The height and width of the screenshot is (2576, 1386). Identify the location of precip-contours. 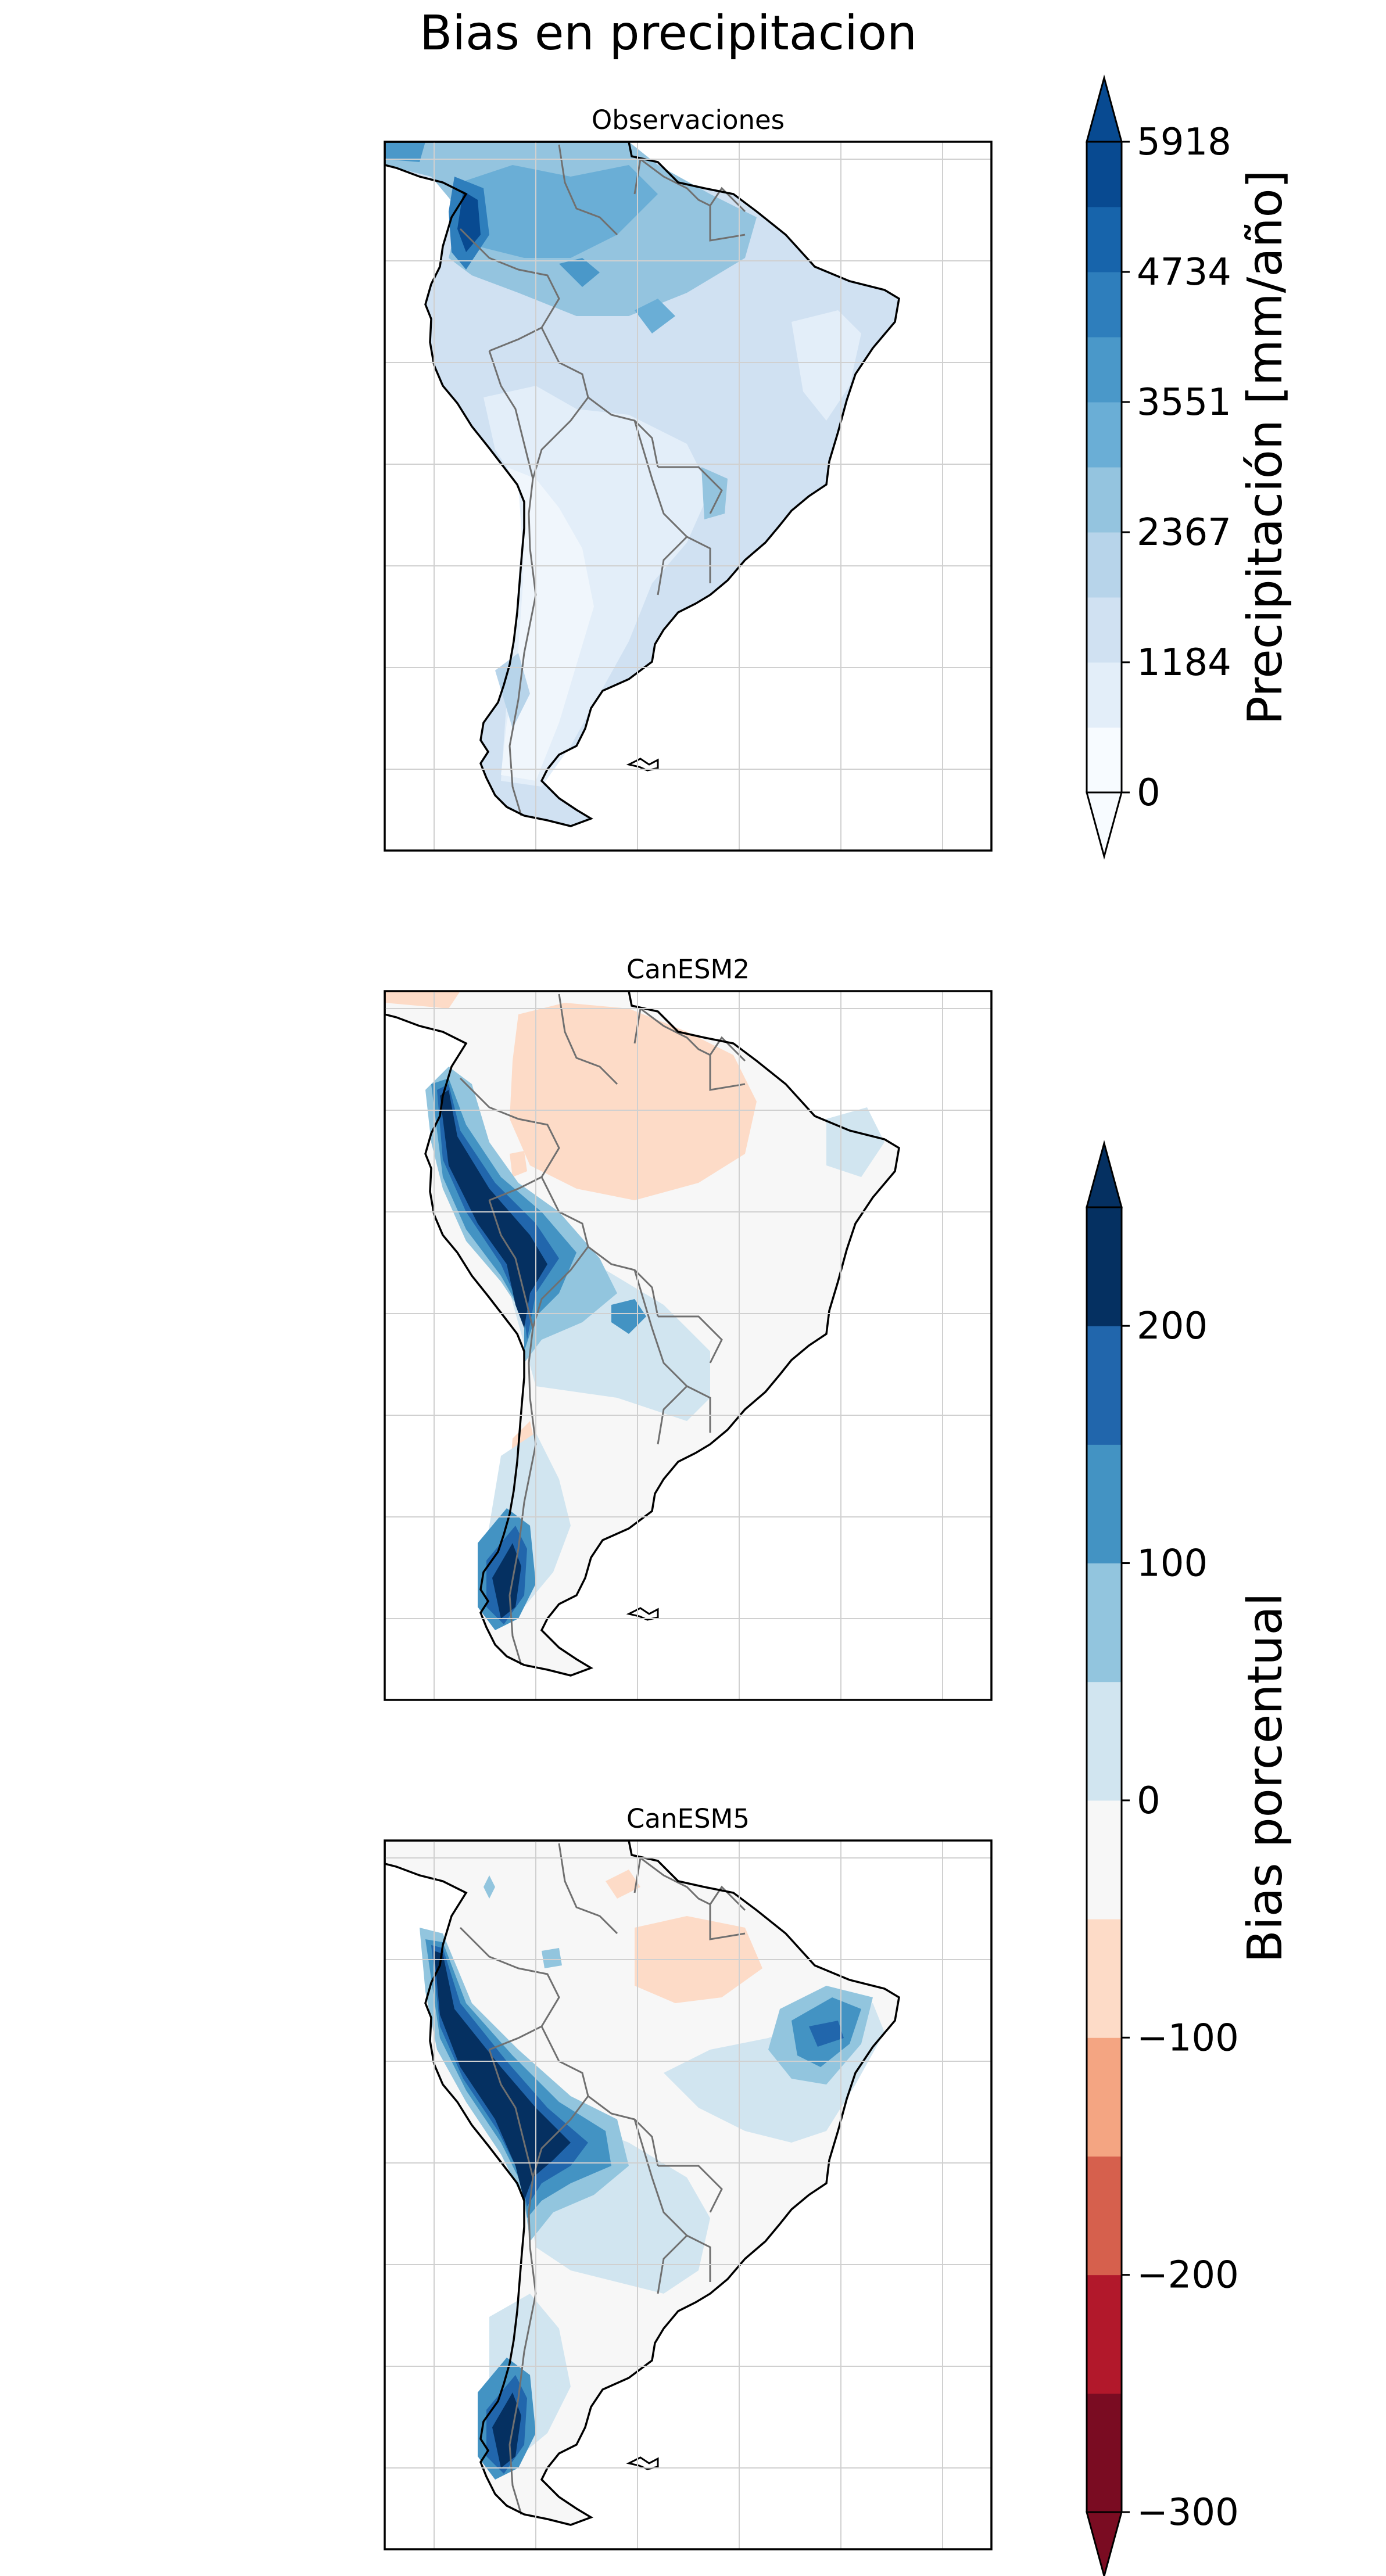
(623, 464).